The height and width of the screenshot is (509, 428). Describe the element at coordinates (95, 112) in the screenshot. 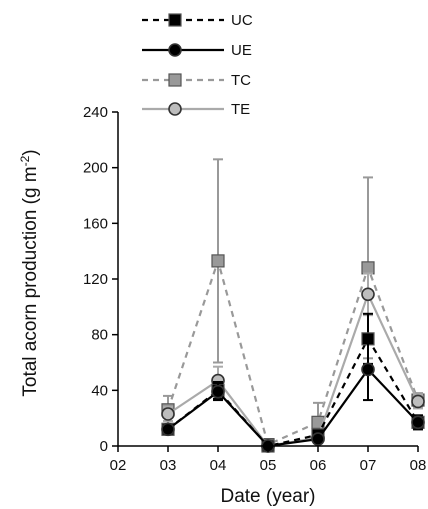

I see `y-tick-label: 240` at that location.